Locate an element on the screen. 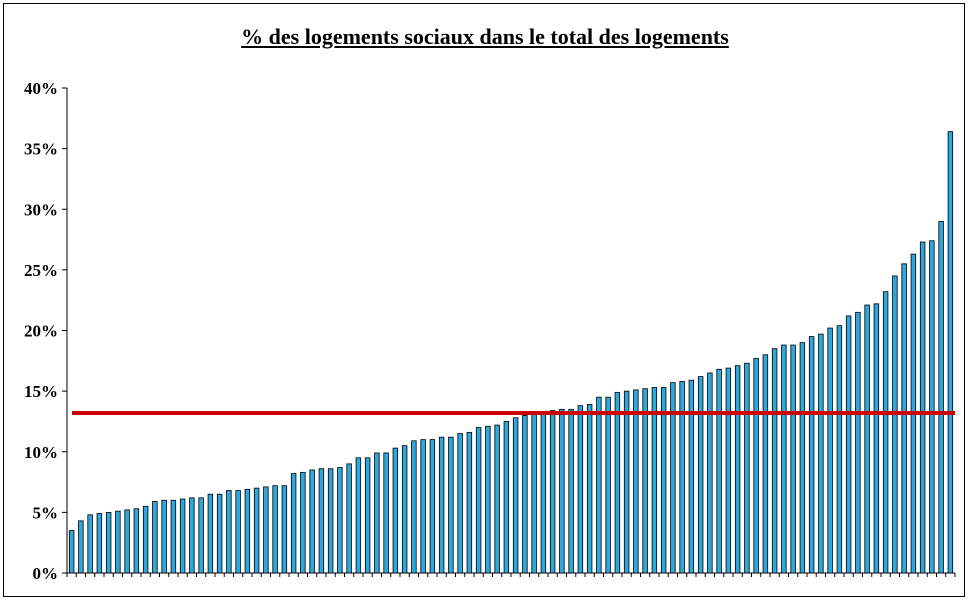 The height and width of the screenshot is (602, 970). y-tick-label: 10% is located at coordinates (41, 452).